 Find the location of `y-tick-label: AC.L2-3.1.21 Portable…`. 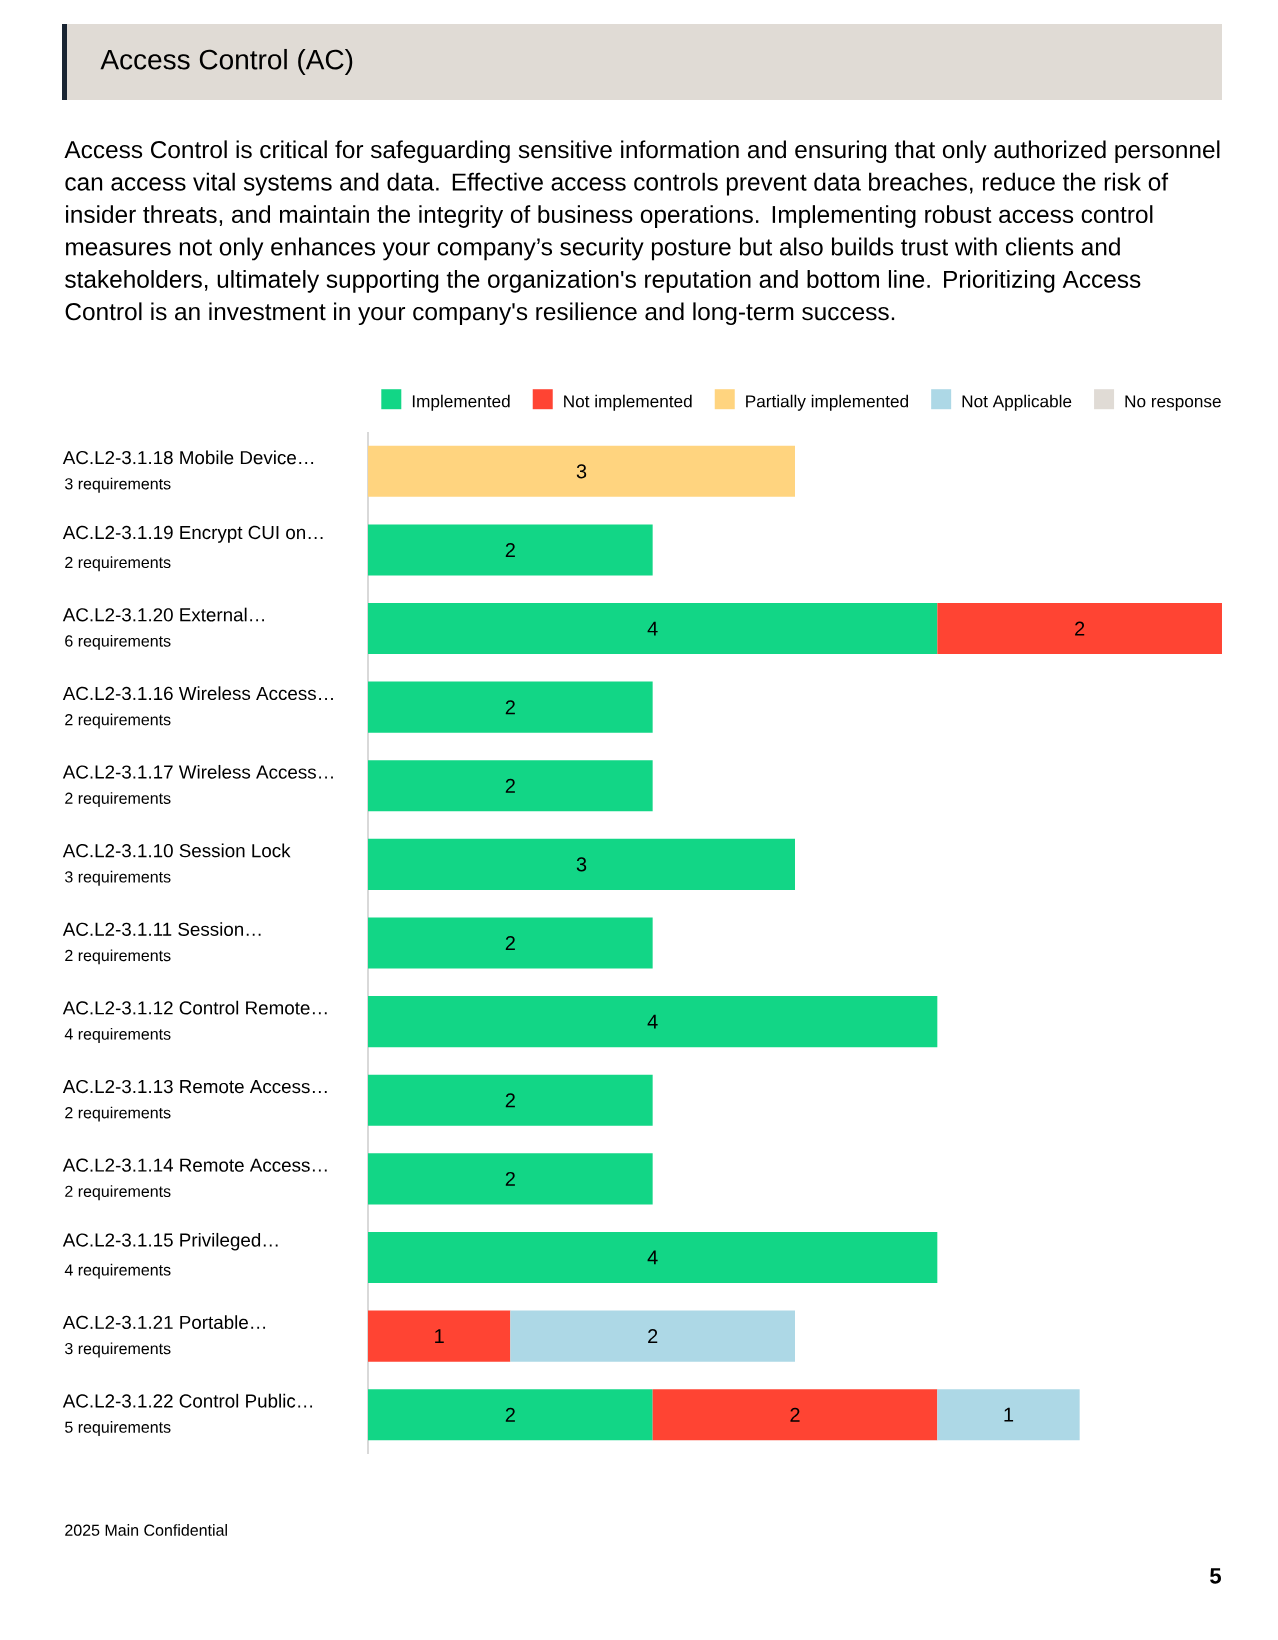

y-tick-label: AC.L2-3.1.21 Portable… is located at coordinates (164, 1322).